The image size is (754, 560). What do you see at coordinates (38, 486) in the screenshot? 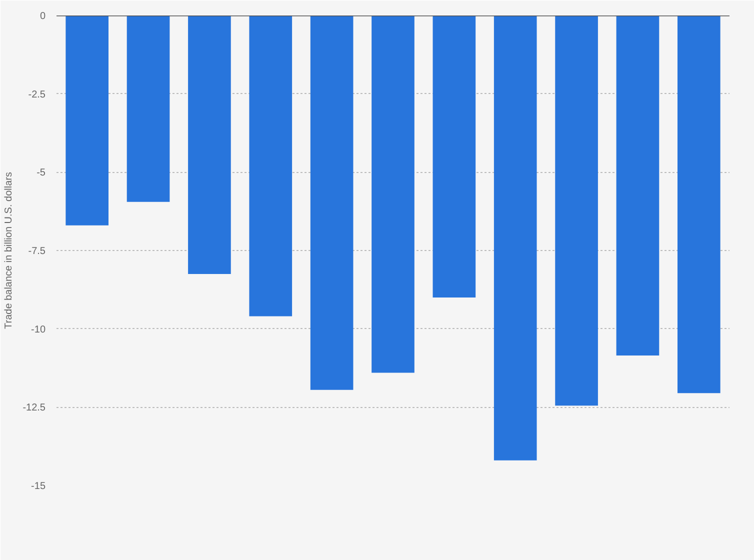
I see `y-tick-label: -15` at bounding box center [38, 486].